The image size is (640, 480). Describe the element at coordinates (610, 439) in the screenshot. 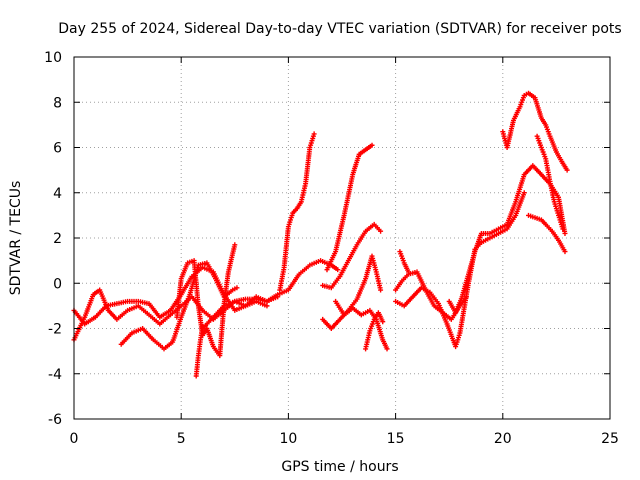

I see `x-tick-label: 25` at that location.